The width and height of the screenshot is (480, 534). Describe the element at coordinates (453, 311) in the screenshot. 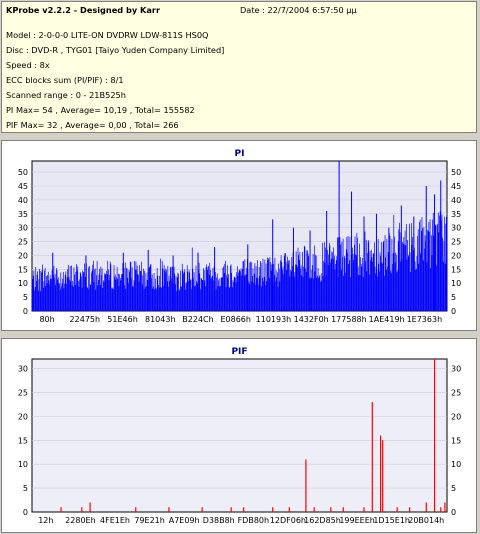

I see `pi-ytick-right: 0` at that location.